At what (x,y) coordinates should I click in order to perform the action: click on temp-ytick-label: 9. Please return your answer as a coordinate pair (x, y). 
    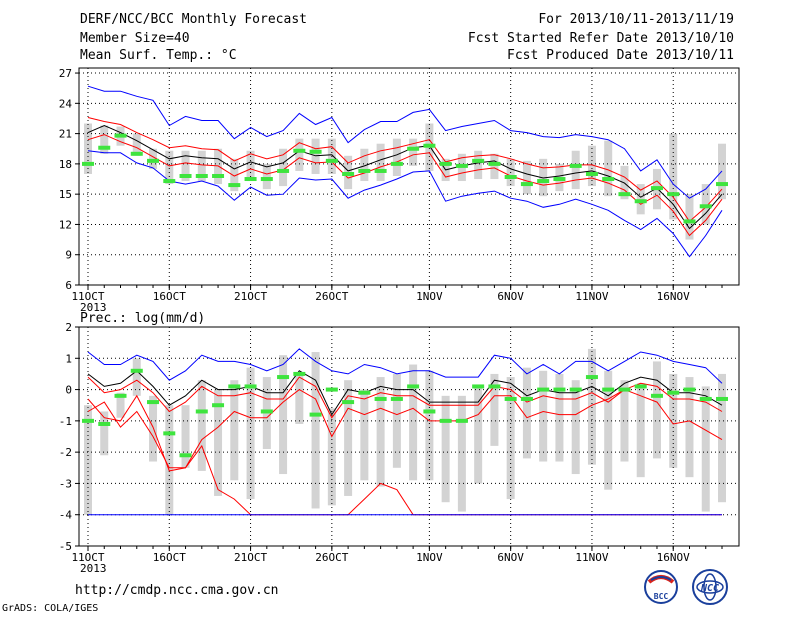
    Looking at the image, I should click on (68, 255).